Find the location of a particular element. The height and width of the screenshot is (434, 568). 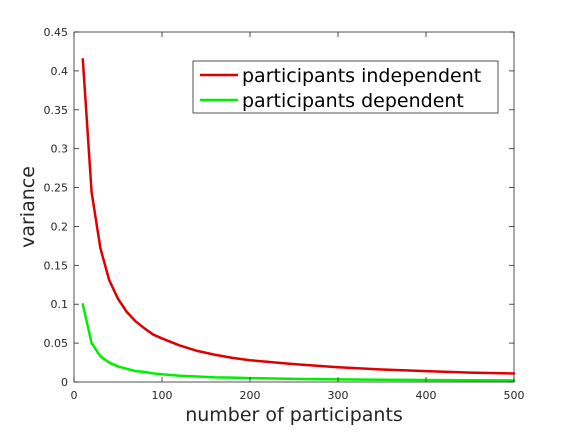

x-tick-label: 500 is located at coordinates (514, 395).